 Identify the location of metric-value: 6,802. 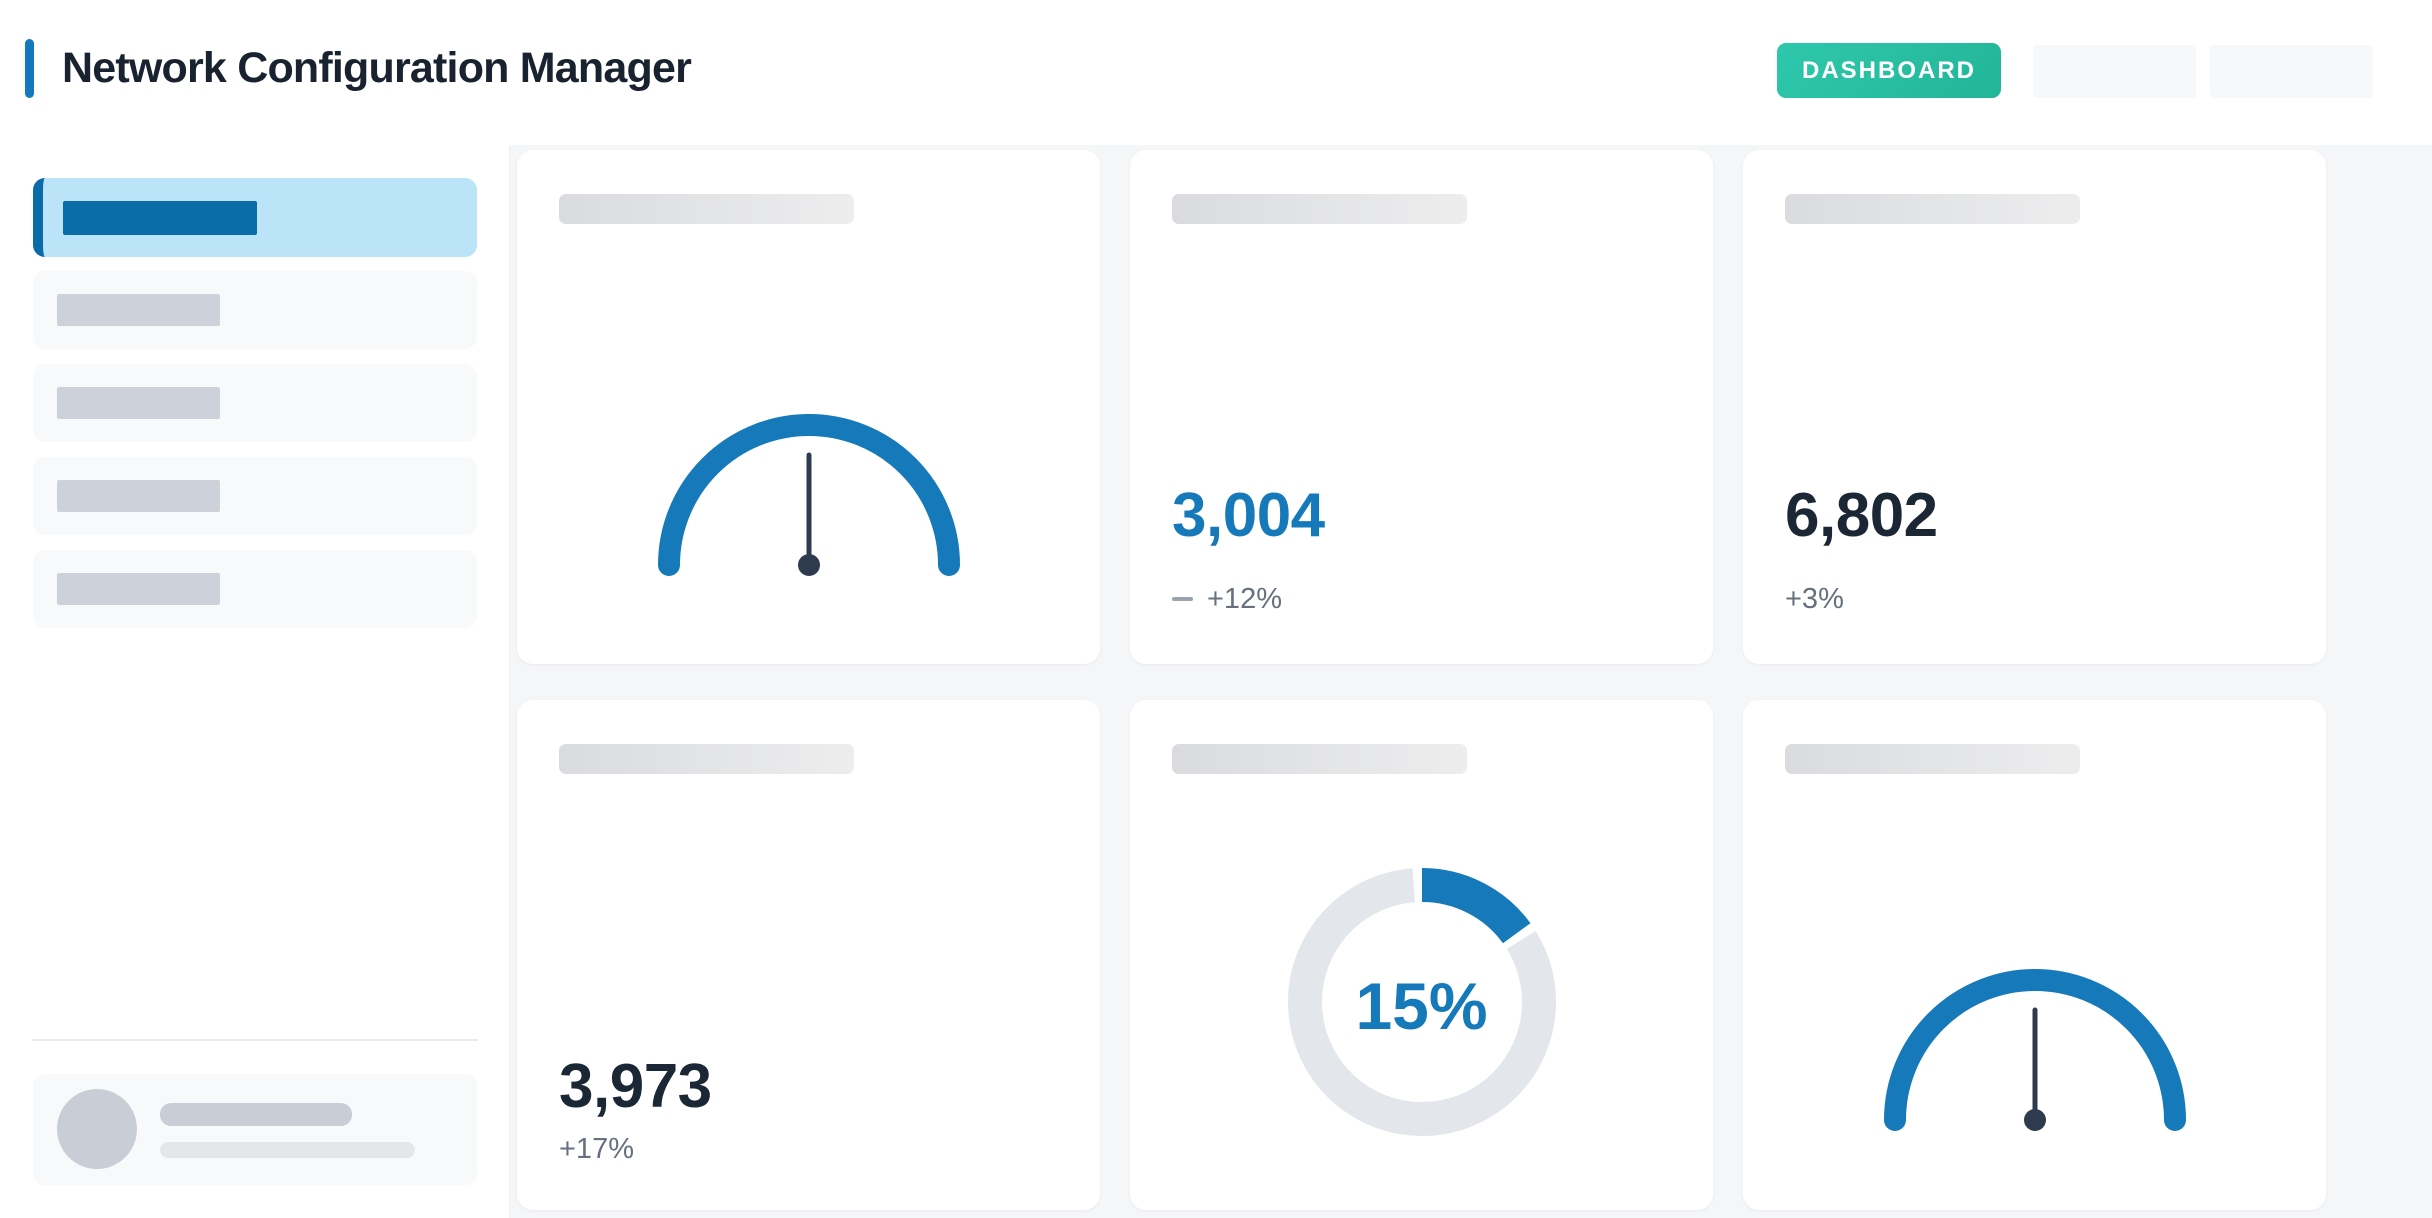
(1861, 515).